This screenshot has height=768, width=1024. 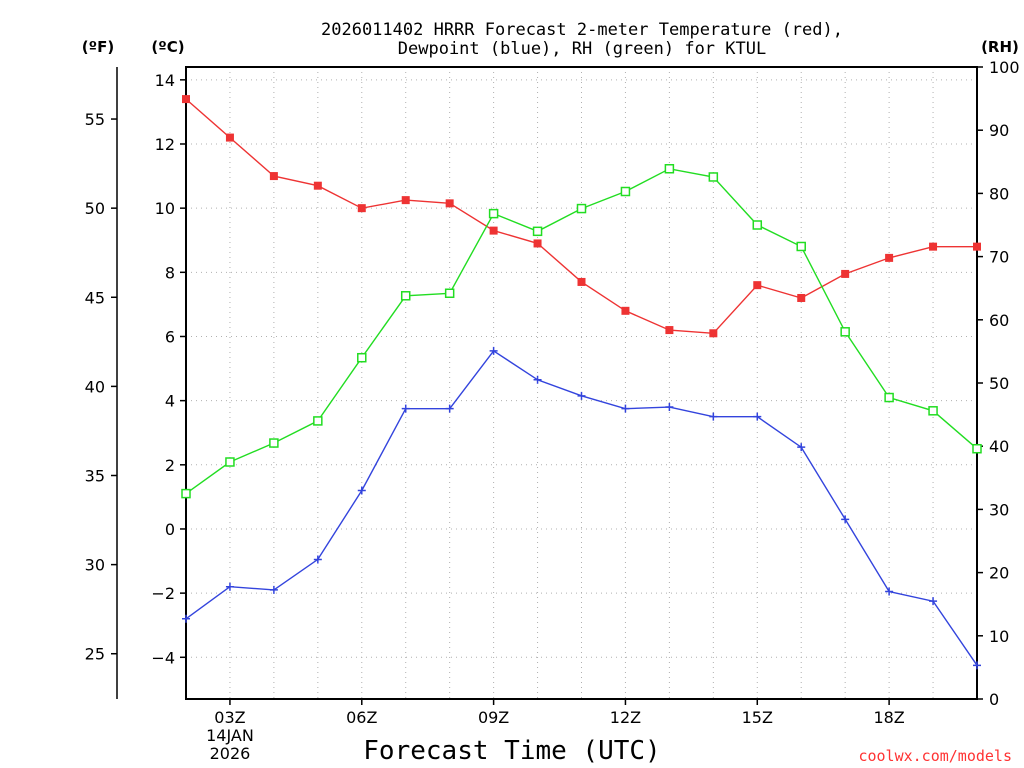 What do you see at coordinates (230, 753) in the screenshot?
I see `x-year-label: 2026` at bounding box center [230, 753].